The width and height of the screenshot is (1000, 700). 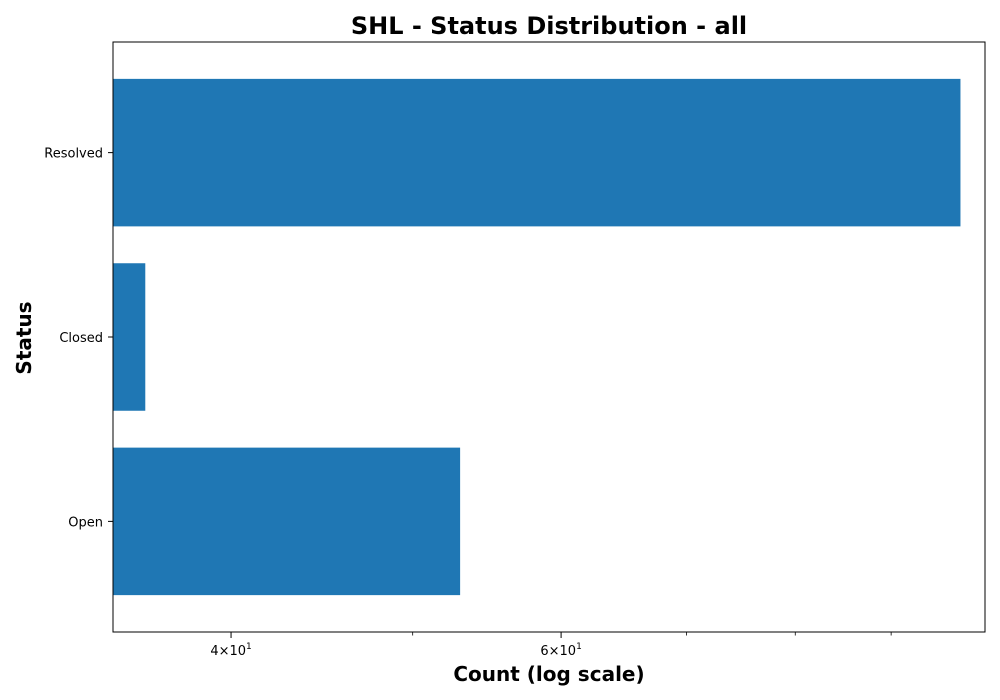 I want to click on y-tick-label-closed: Closed, so click(x=81, y=338).